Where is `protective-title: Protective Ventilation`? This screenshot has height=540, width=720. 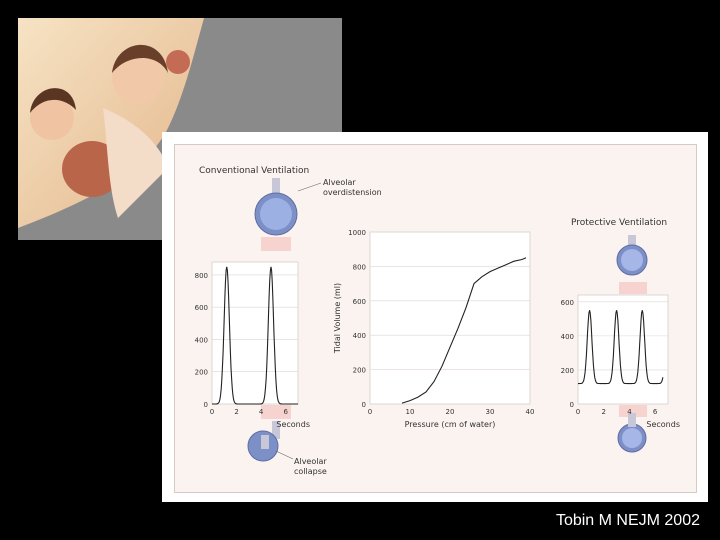 protective-title: Protective Ventilation is located at coordinates (619, 223).